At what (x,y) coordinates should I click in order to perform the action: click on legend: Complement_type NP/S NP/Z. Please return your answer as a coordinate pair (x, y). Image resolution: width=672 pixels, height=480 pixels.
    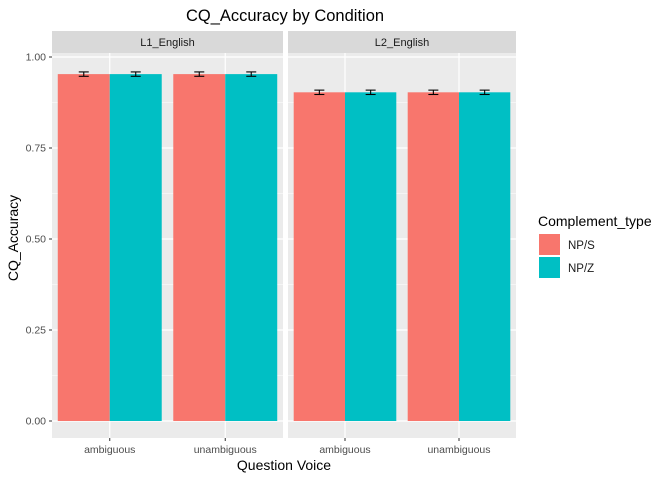
    Looking at the image, I should click on (595, 245).